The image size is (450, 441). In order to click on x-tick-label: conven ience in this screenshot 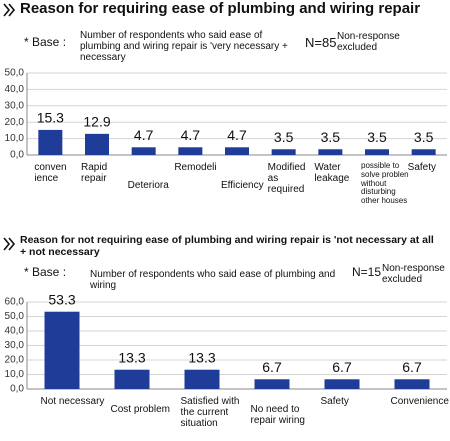, I will do `click(50, 173)`.